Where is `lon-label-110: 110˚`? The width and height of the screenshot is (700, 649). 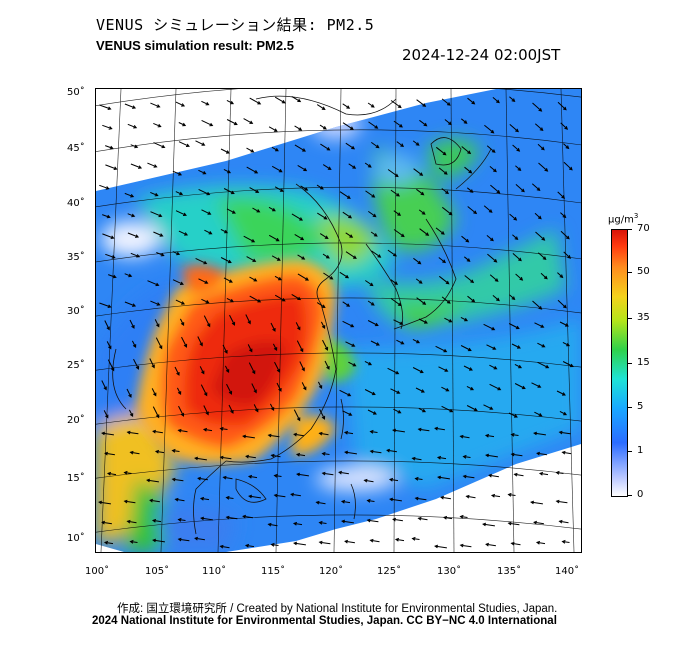
lon-label-110: 110˚ is located at coordinates (214, 571).